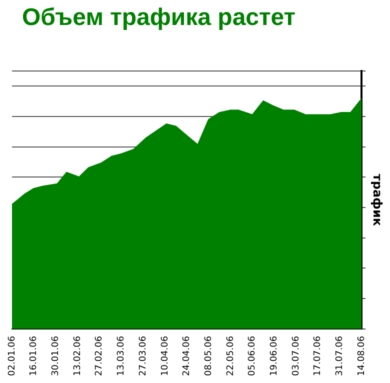 This screenshot has width=390, height=383. Describe the element at coordinates (275, 356) in the screenshot. I see `x-tick-label: 19.06.06` at that location.